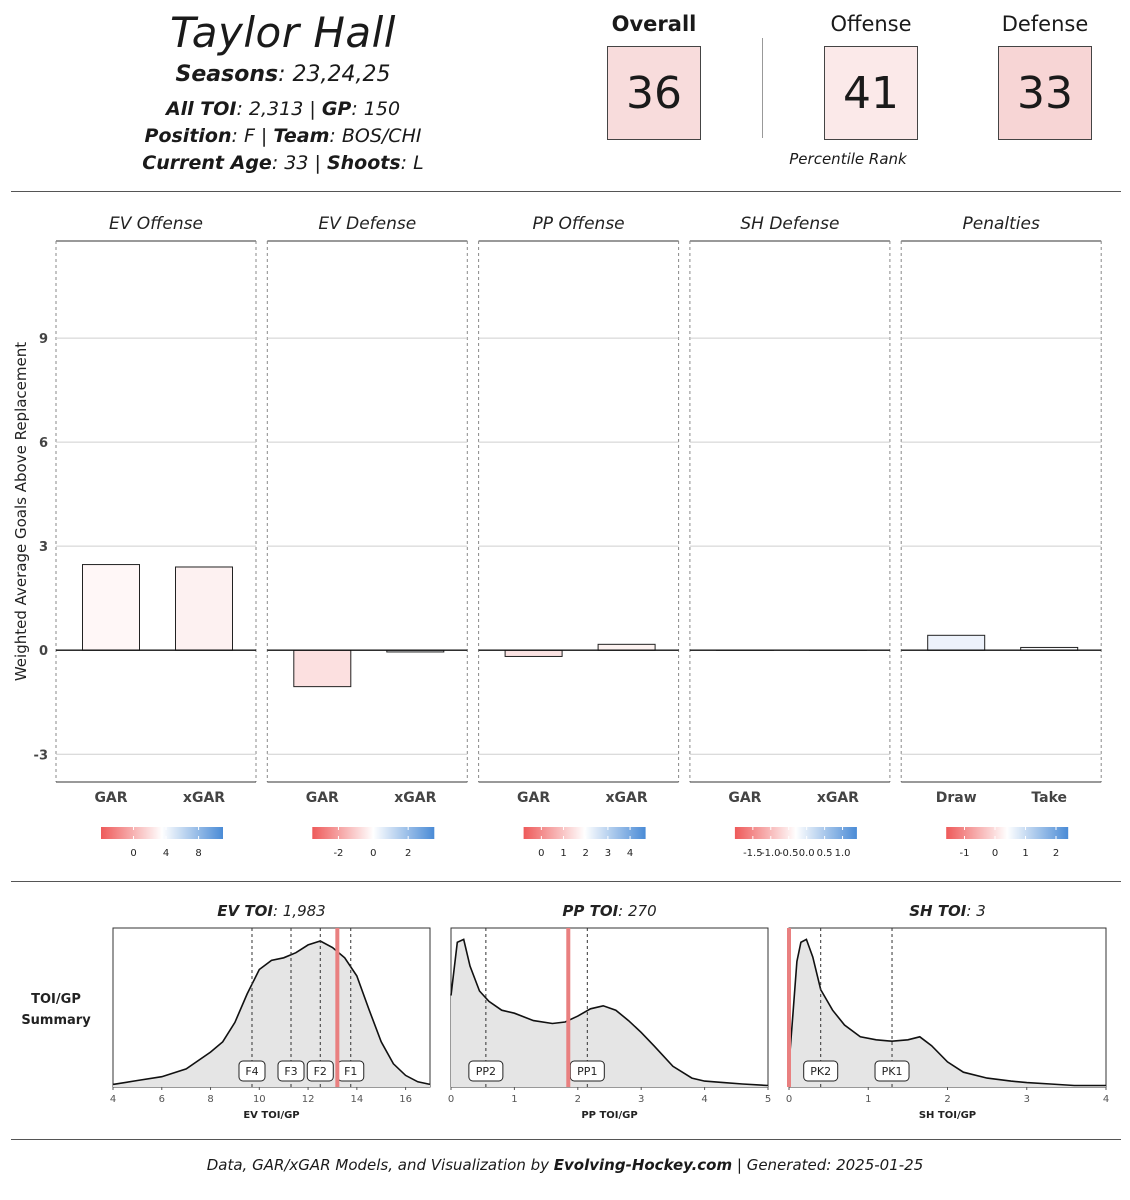 The image size is (1130, 1200). Describe the element at coordinates (609, 911) in the screenshot. I see `toi-panel-title: PP TOI: 270` at that location.